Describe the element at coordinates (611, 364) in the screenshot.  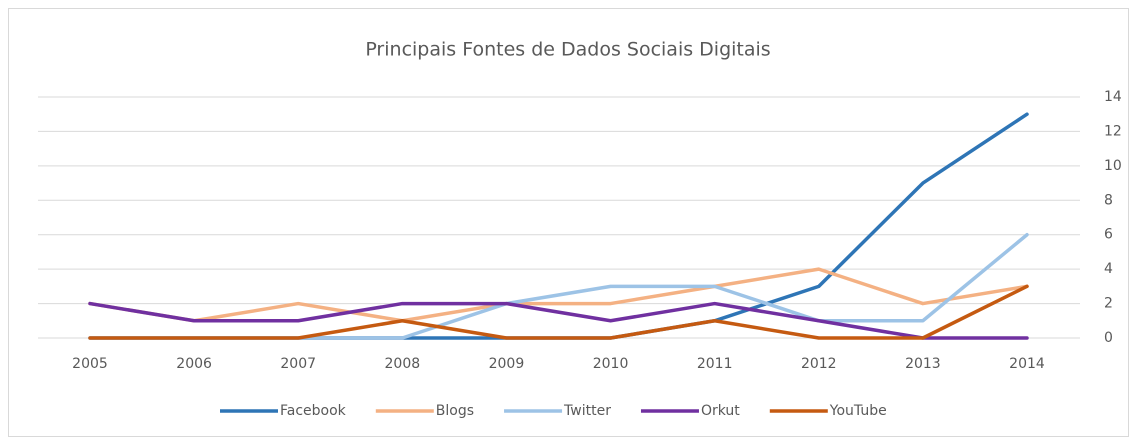
I see `x-tick-label: 2010` at that location.